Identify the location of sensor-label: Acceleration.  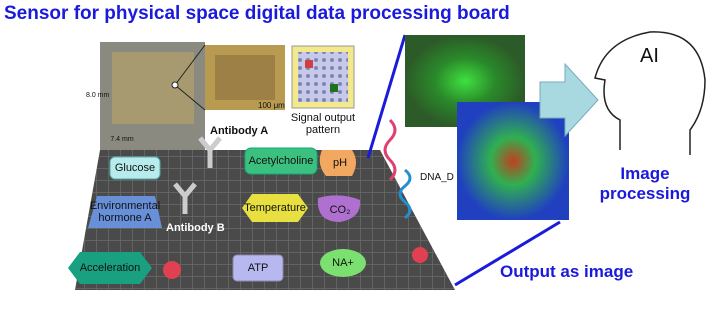
(110, 268).